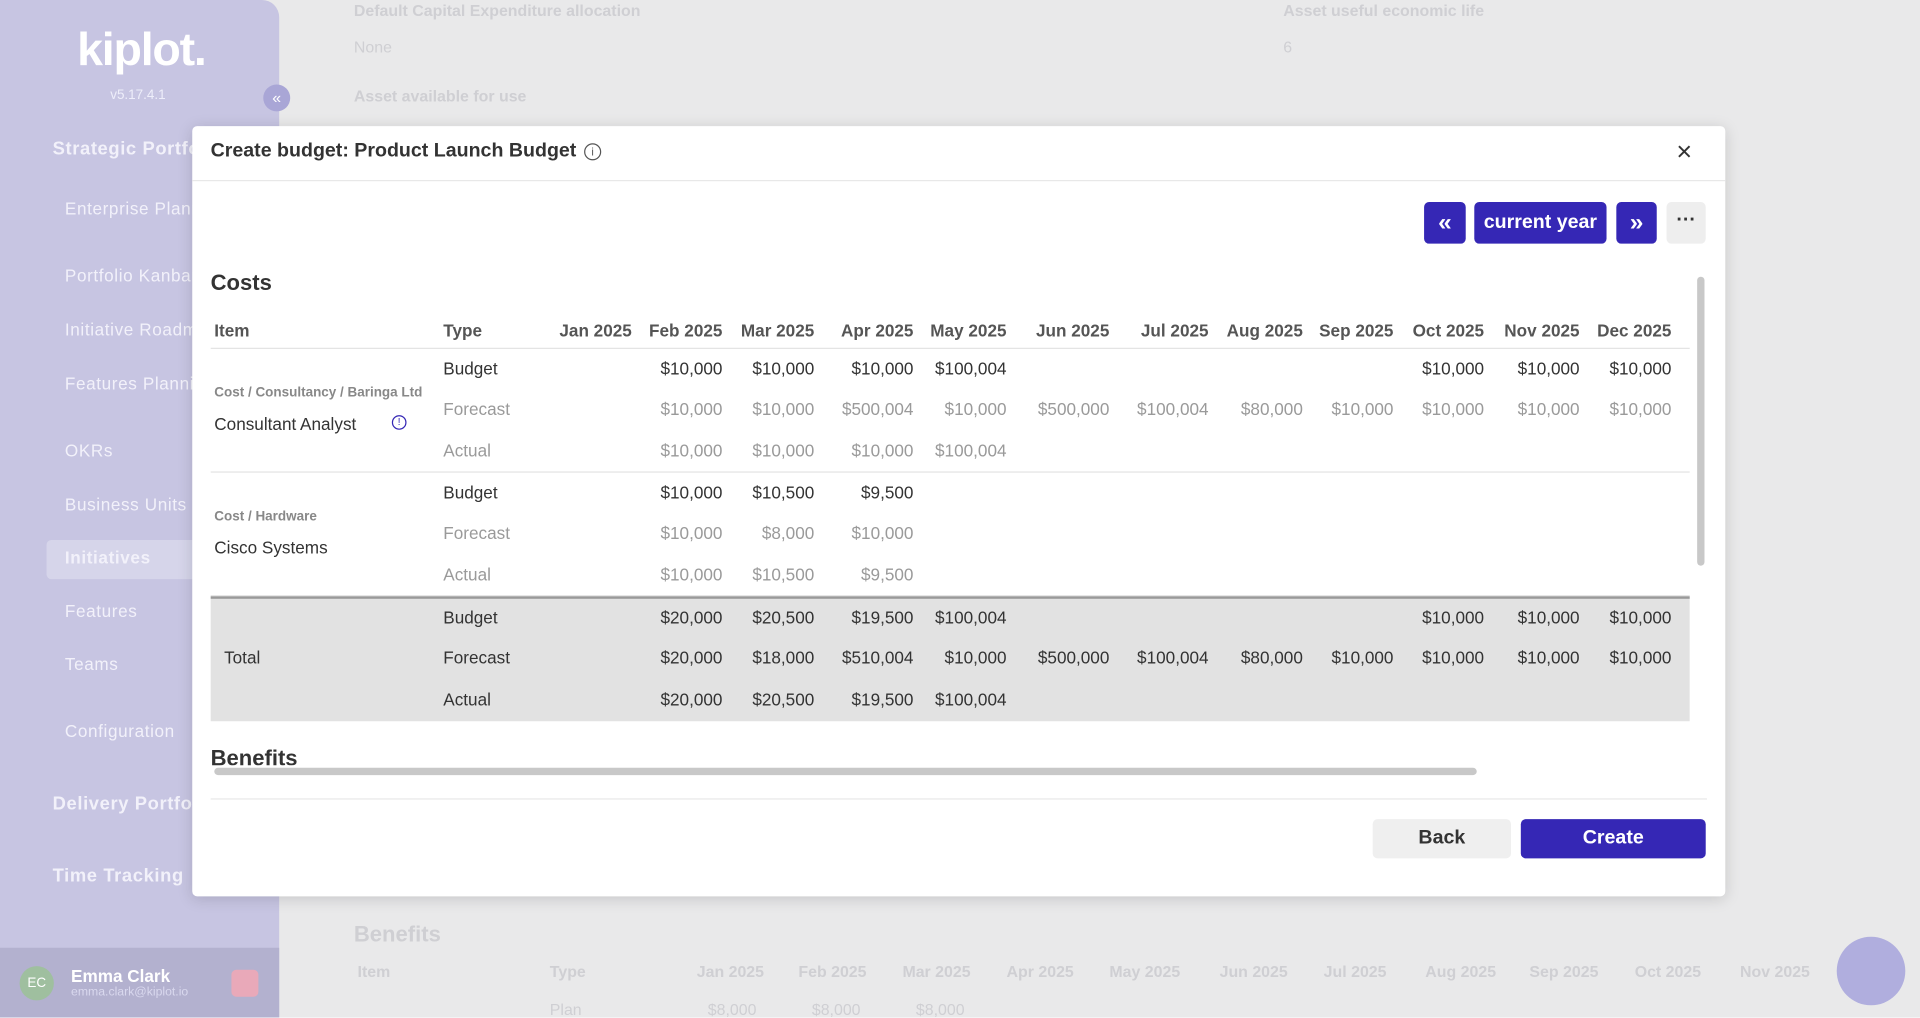 This screenshot has width=1920, height=1018. Describe the element at coordinates (245, 983) in the screenshot. I see `logout-button` at that location.